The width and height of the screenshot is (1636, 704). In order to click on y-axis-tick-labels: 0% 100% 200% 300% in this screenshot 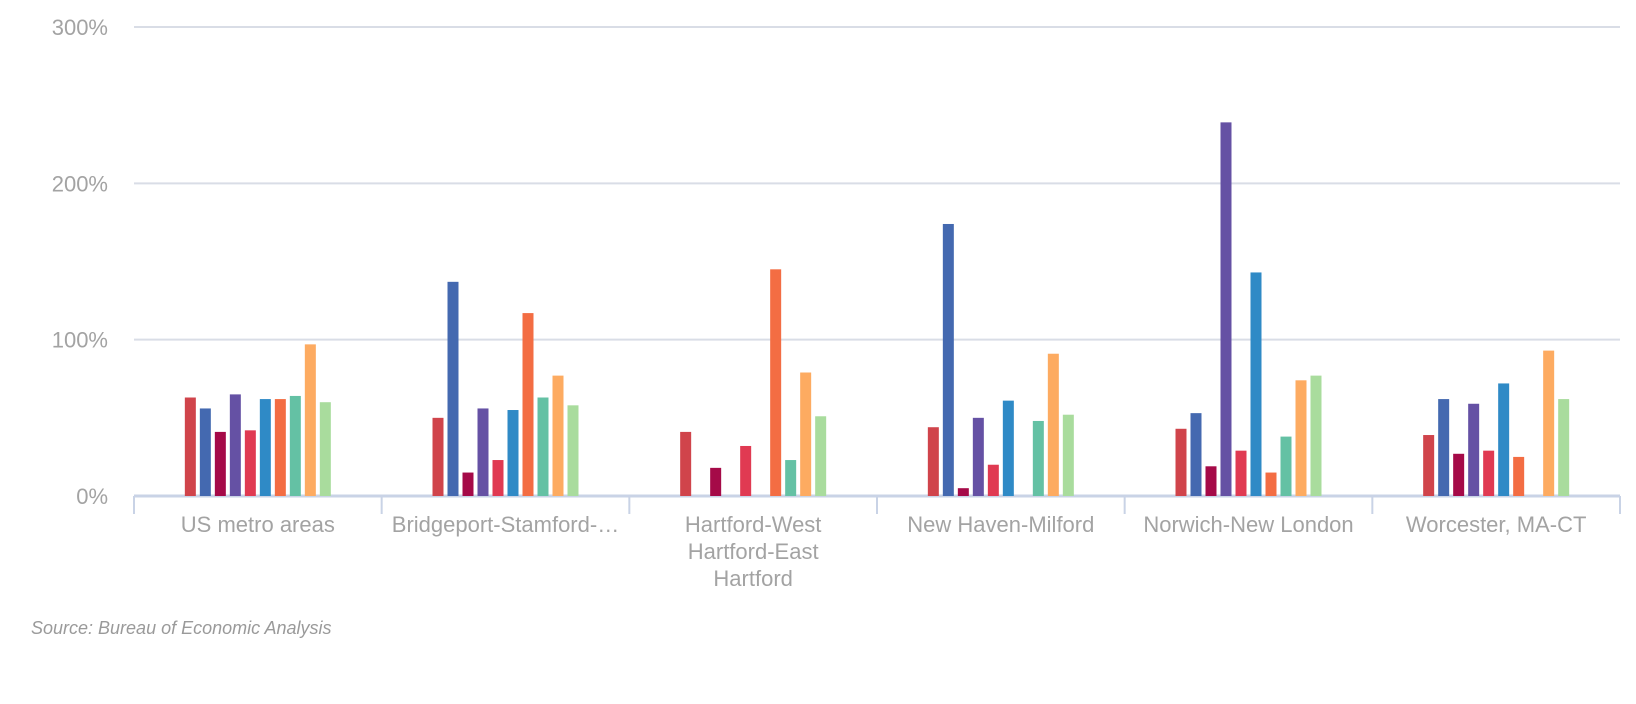, I will do `click(80, 262)`.